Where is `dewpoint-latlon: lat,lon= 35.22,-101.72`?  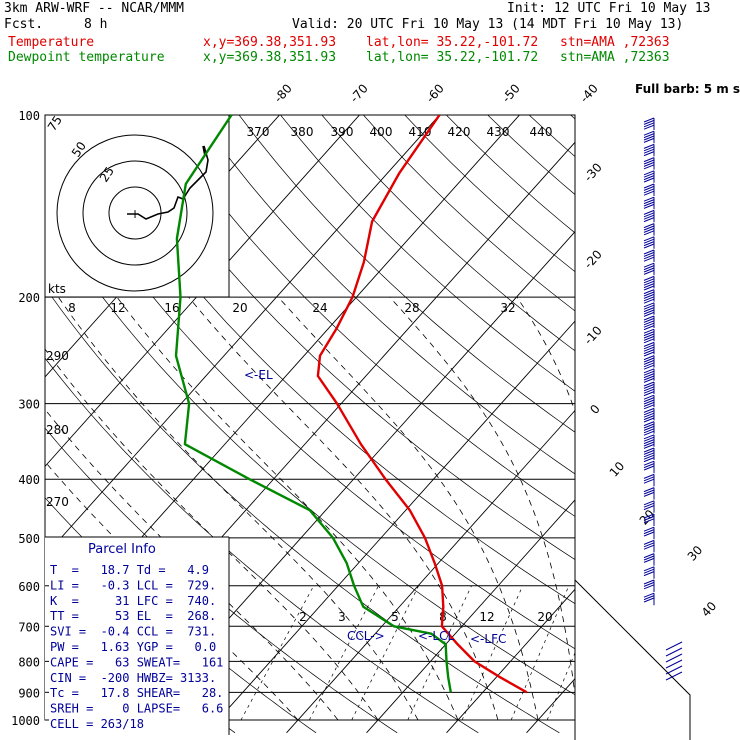 dewpoint-latlon: lat,lon= 35.22,-101.72 is located at coordinates (452, 57).